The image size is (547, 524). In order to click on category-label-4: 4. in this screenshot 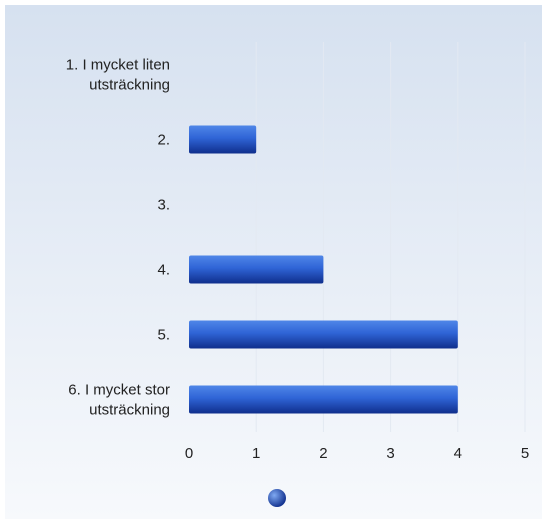, I will do `click(163, 270)`.